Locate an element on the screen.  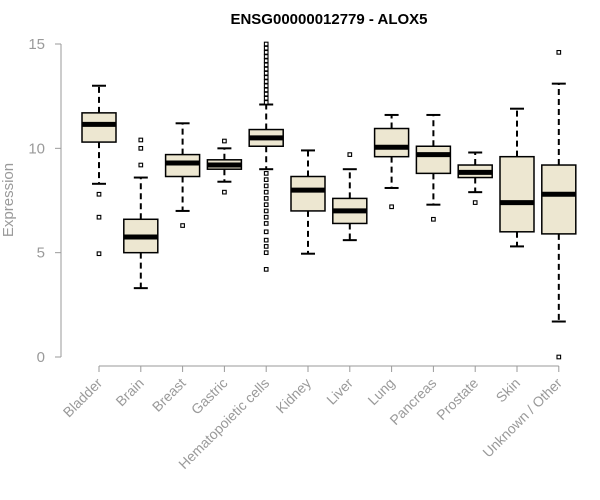
x-tick-label: Lung is located at coordinates (380, 391).